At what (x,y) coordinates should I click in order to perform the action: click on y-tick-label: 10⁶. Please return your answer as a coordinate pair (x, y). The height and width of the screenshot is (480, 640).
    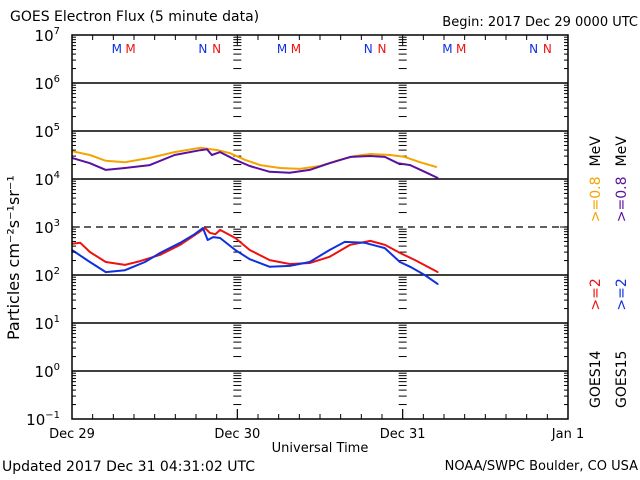
    Looking at the image, I should click on (47, 83).